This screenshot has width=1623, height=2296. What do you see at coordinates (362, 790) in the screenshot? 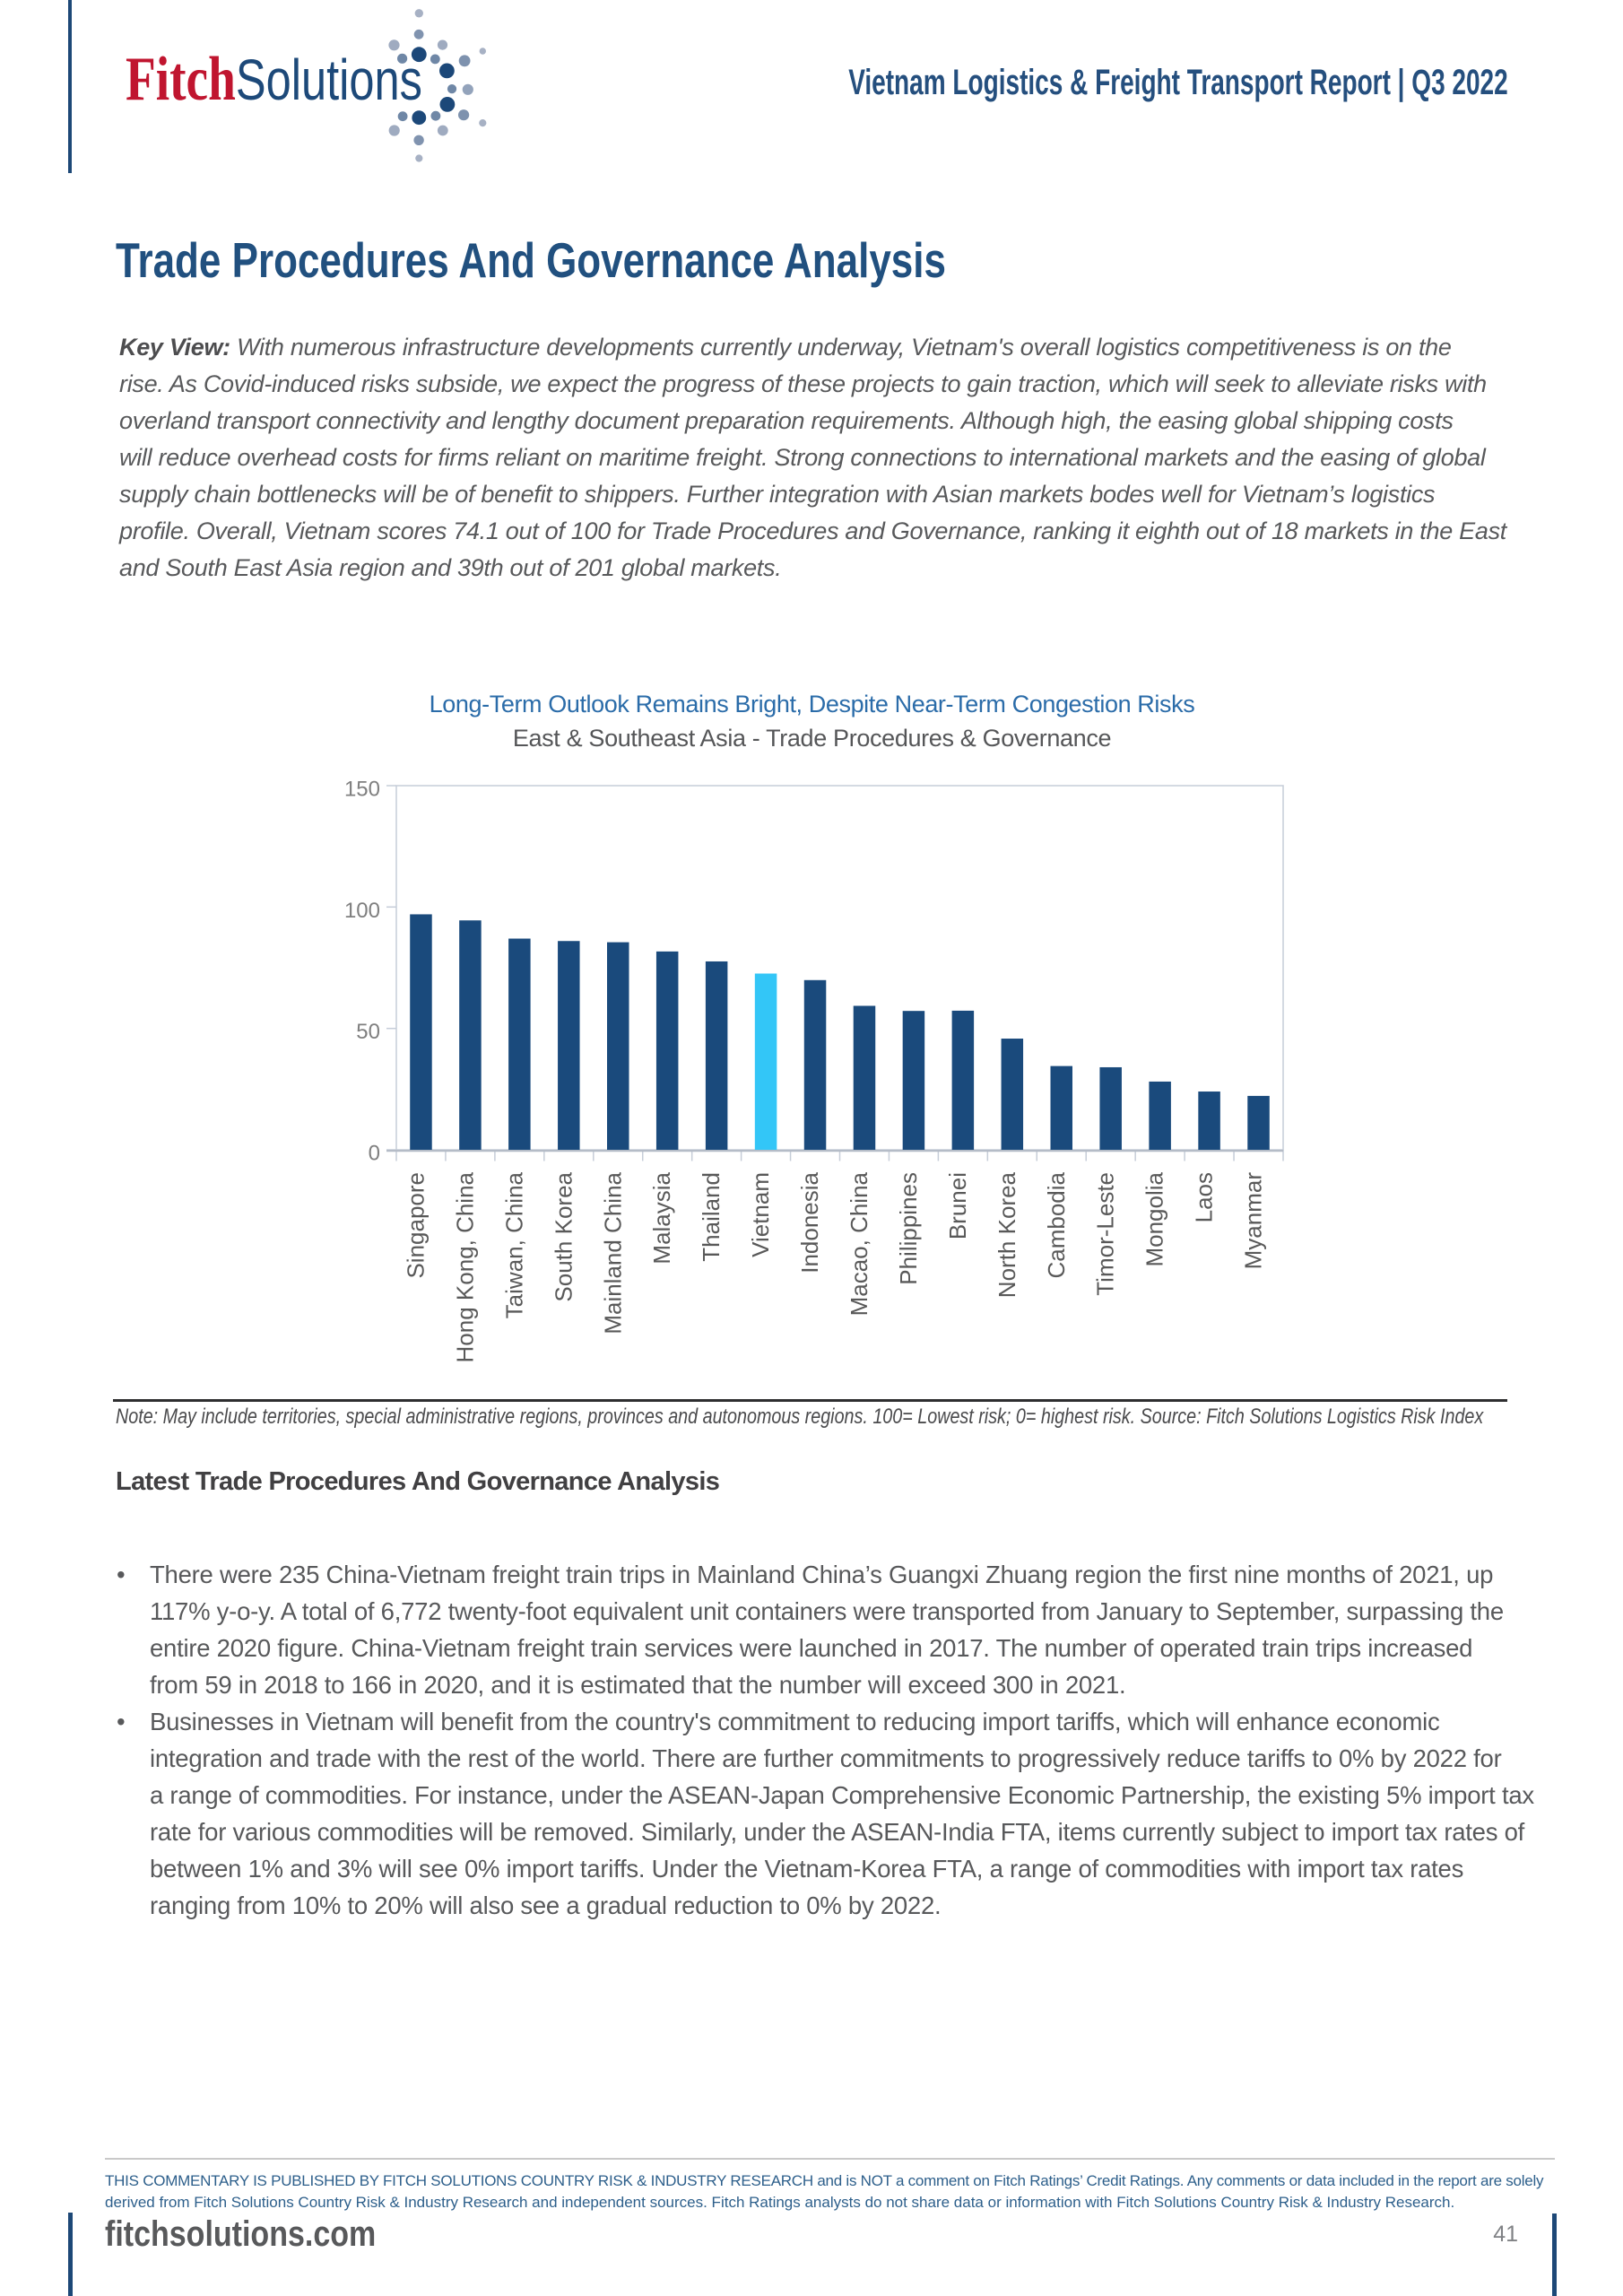
I see `svg-text: 150` at bounding box center [362, 790].